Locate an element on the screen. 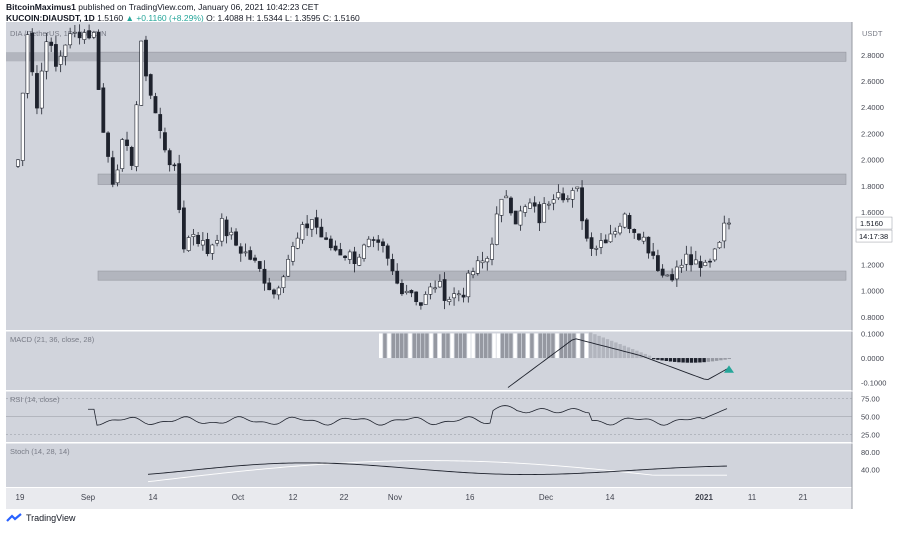  time-axis is located at coordinates (429, 498).